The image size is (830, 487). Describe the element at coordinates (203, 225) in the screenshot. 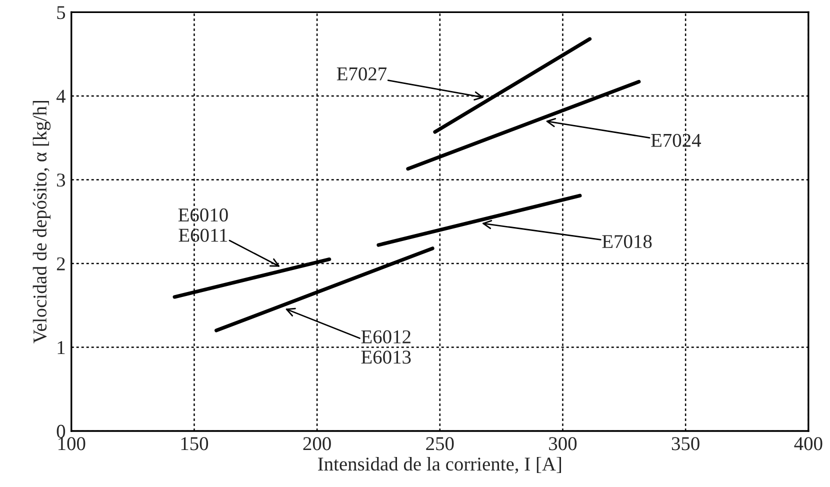

I see `annotation: E6010 E6011` at that location.